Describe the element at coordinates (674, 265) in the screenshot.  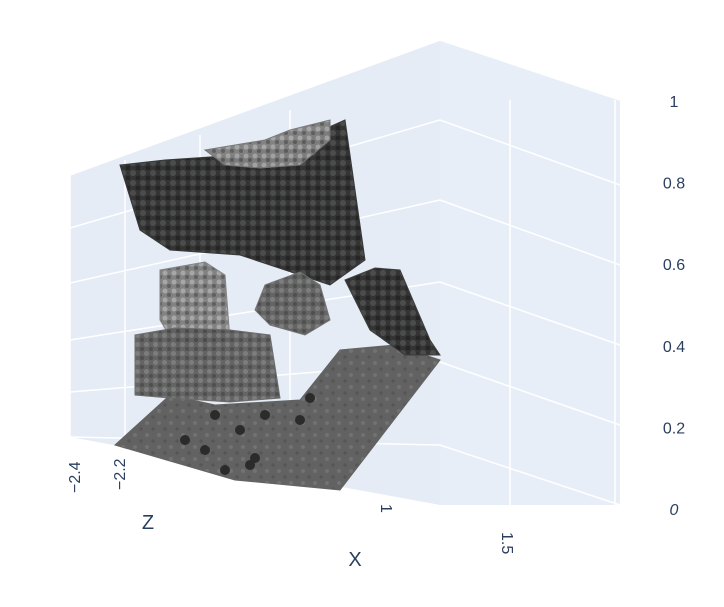
I see `y-tick-label: 0.6` at that location.